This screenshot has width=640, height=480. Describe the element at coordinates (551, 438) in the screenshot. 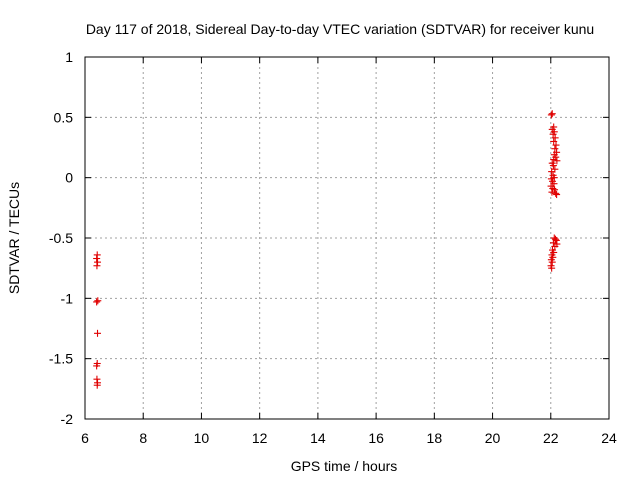

I see `x-tick-label: 22` at that location.